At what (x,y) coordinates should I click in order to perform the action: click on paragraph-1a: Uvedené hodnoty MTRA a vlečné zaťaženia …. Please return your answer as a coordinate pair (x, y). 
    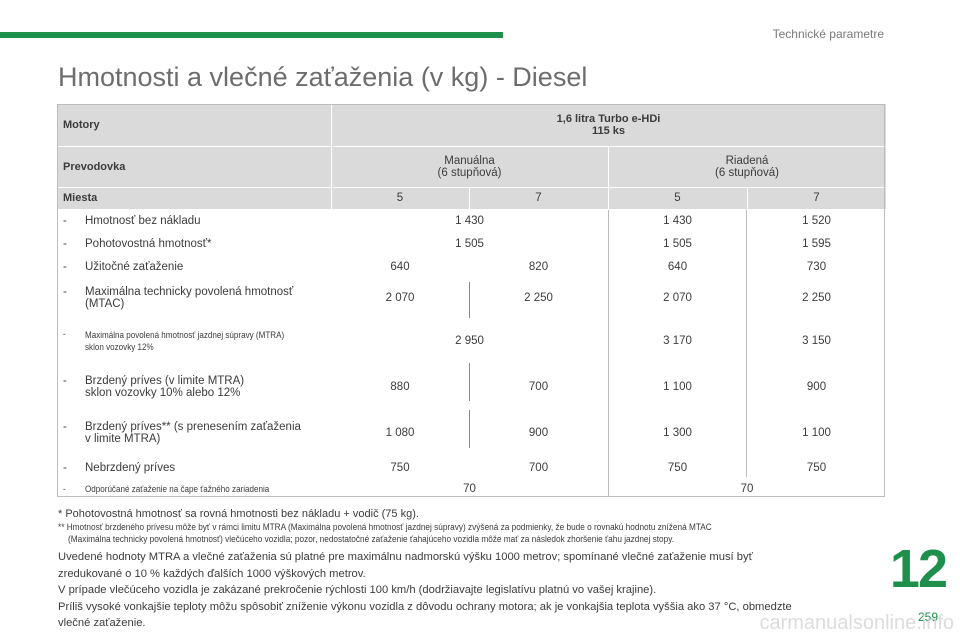
    Looking at the image, I should click on (405, 557).